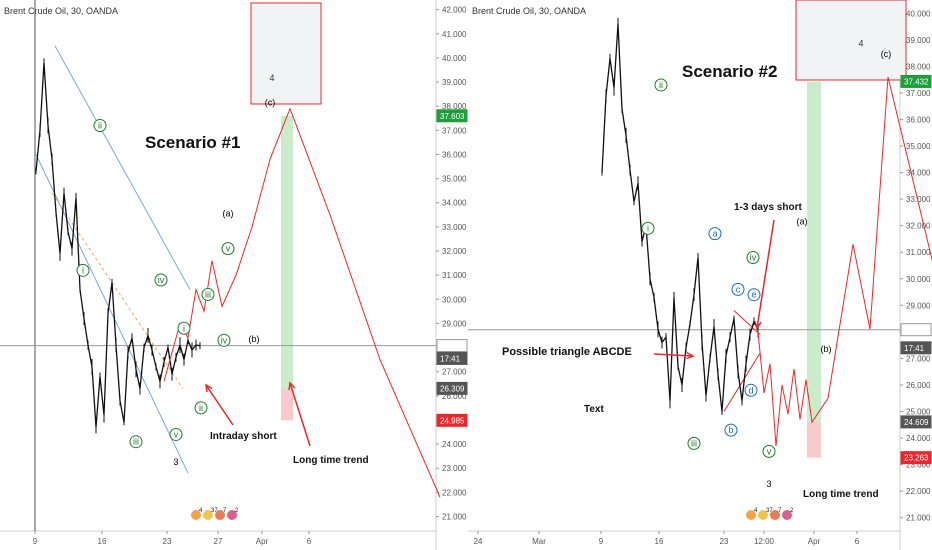  I want to click on reaction-count: 2, so click(237, 511).